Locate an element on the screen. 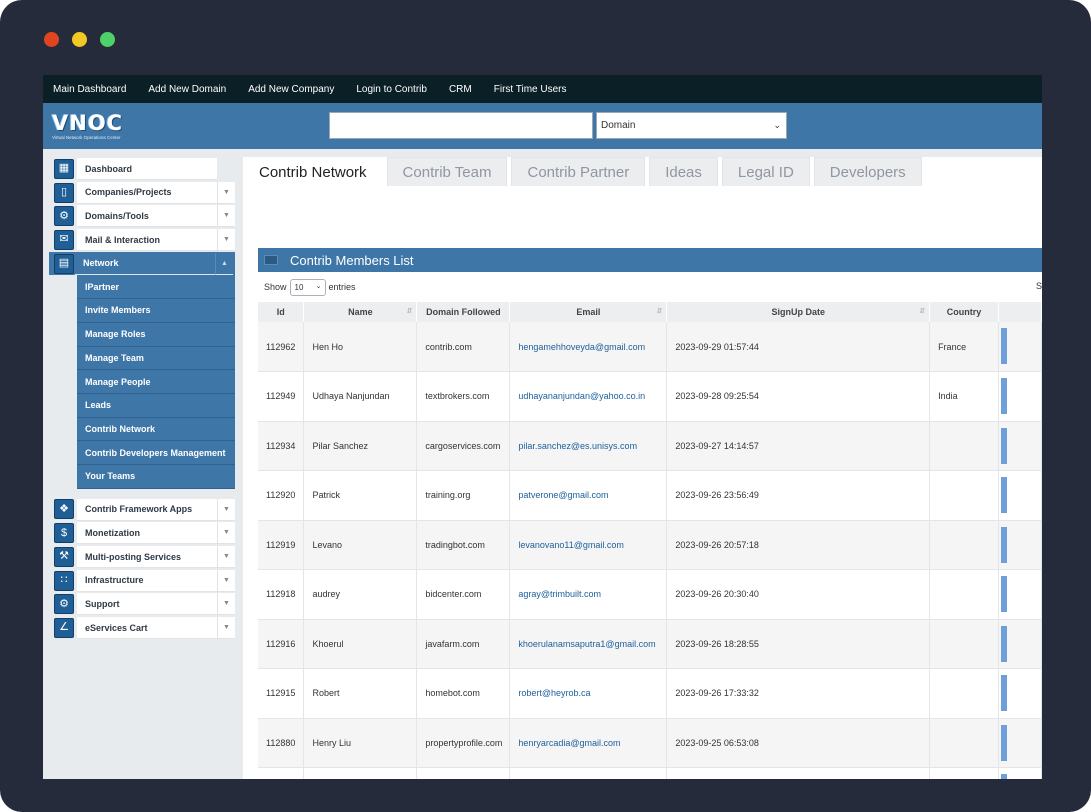 This screenshot has width=1091, height=812. sidebar-item-multi-posting-services: ⚒ Multi-posting Services ▼ is located at coordinates (143, 557).